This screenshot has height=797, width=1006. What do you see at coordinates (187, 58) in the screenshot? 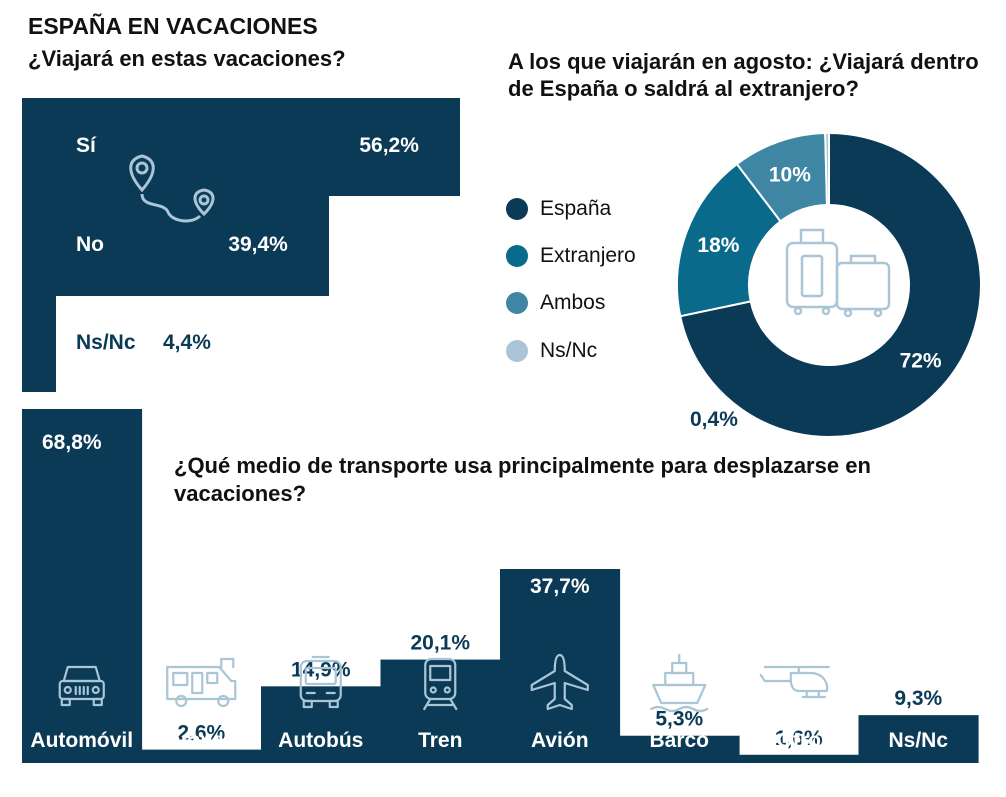
I see `q1-title: ¿Viajará en estas vacaciones?` at bounding box center [187, 58].